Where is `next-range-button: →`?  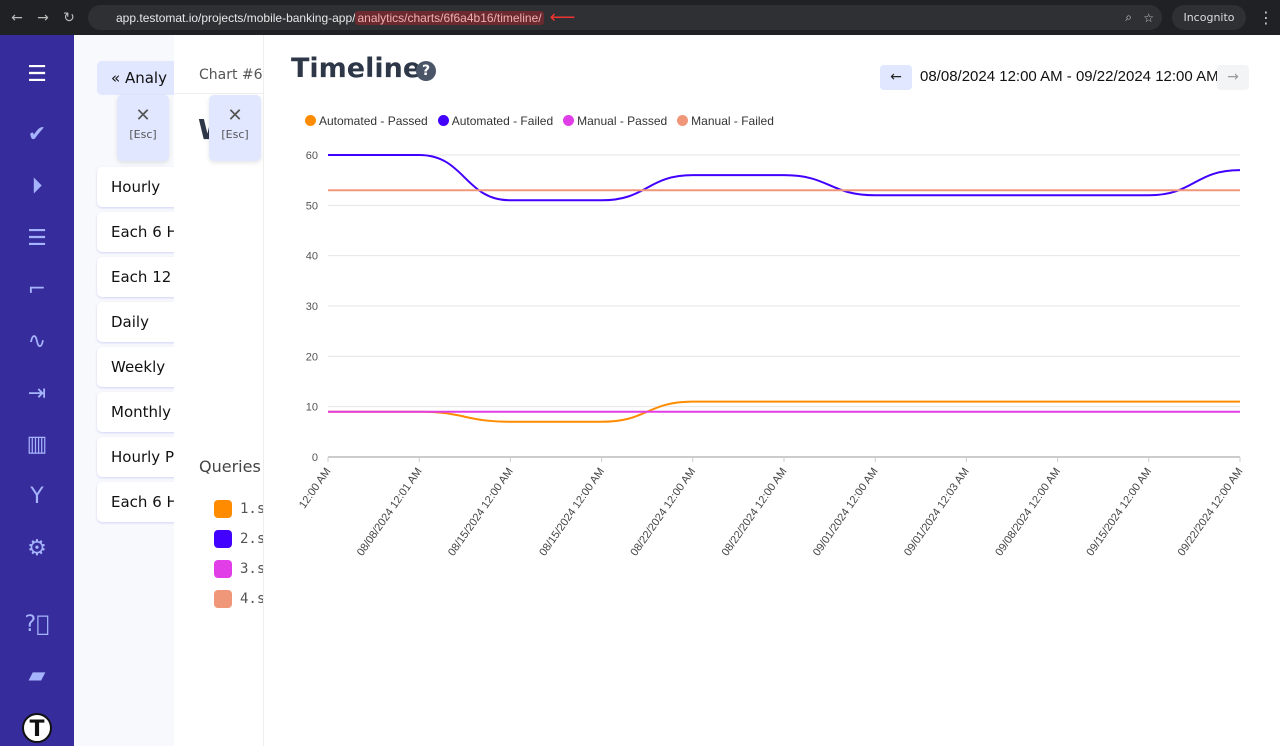
next-range-button: → is located at coordinates (1233, 77).